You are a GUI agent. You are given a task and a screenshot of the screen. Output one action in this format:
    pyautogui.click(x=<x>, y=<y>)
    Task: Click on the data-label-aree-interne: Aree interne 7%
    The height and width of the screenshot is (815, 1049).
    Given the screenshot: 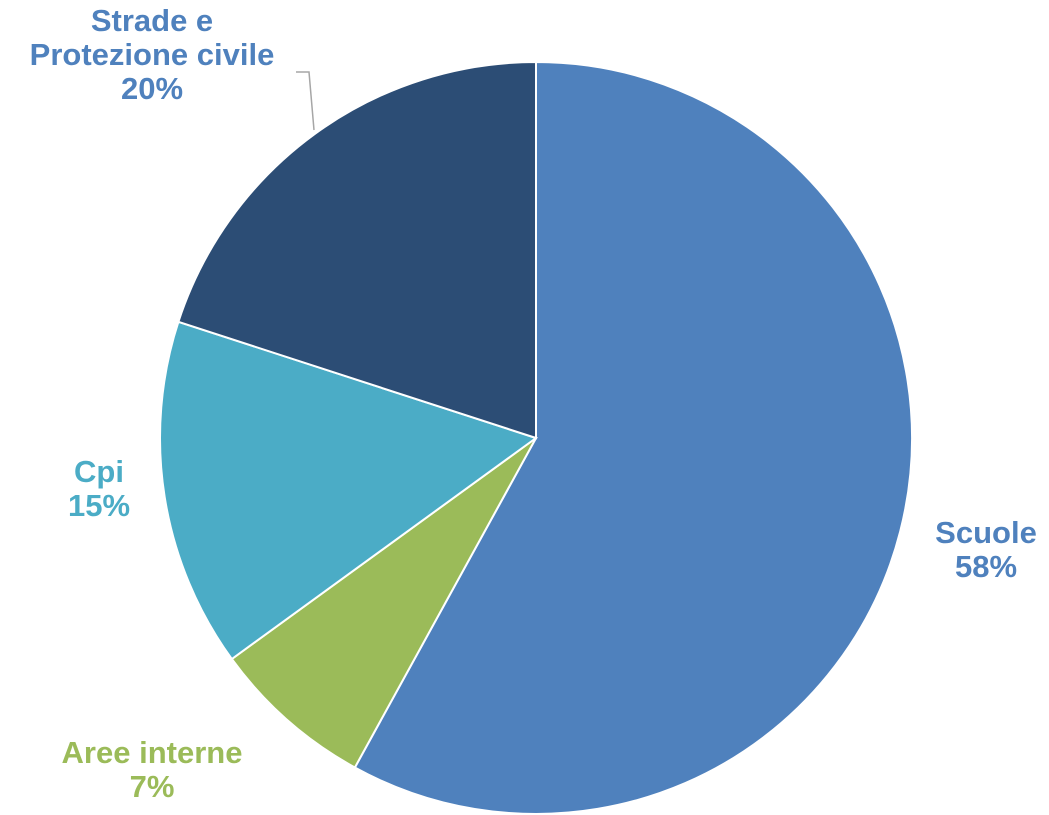 What is the action you would take?
    pyautogui.click(x=152, y=769)
    